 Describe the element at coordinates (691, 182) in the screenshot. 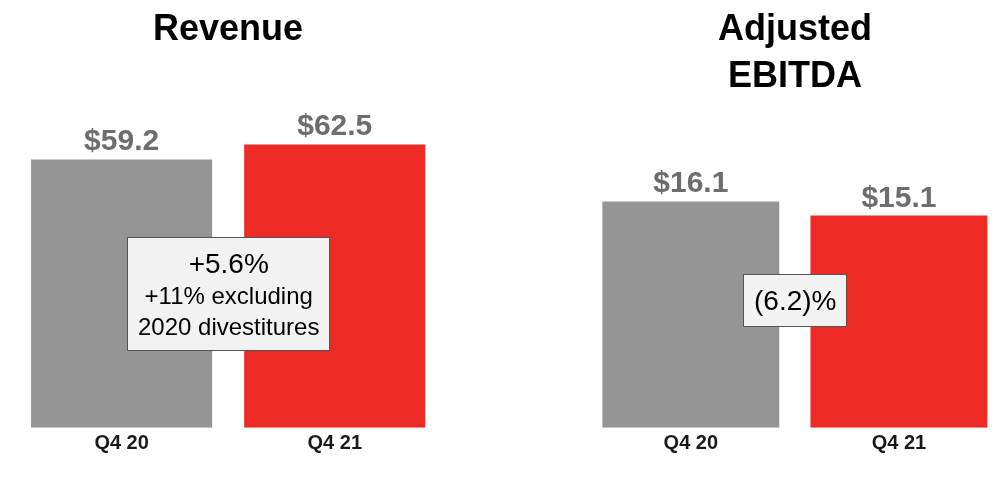

I see `data-label: $16.1` at that location.